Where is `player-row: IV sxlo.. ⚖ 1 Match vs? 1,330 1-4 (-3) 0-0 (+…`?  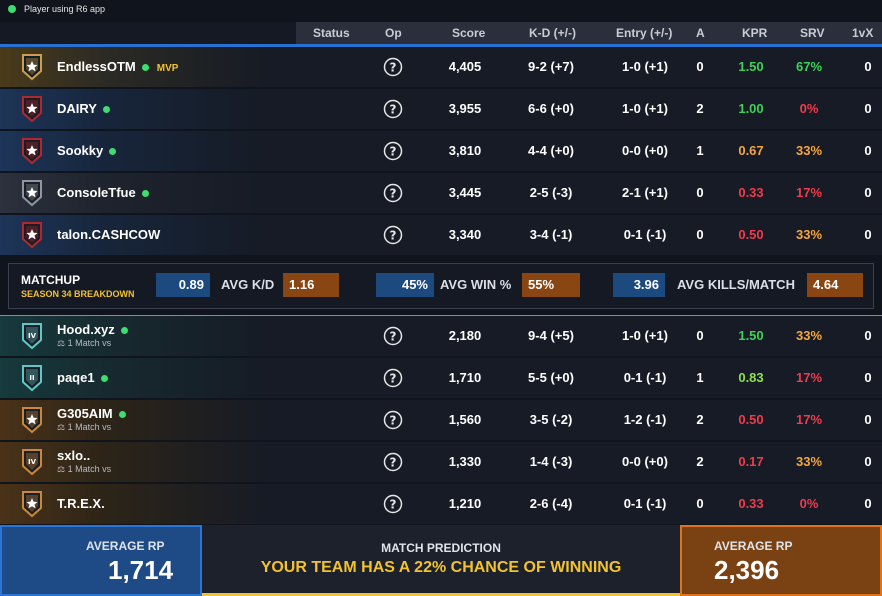 player-row: IV sxlo.. ⚖ 1 Match vs? 1,330 1-4 (-3) 0-0 (+… is located at coordinates (441, 462).